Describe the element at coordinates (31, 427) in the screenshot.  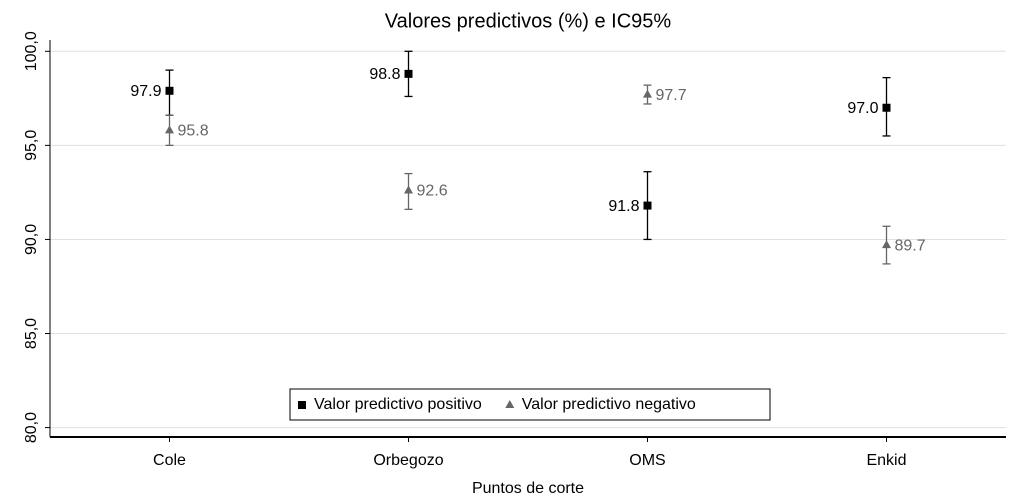
I see `y-tick-label: 80,0` at that location.